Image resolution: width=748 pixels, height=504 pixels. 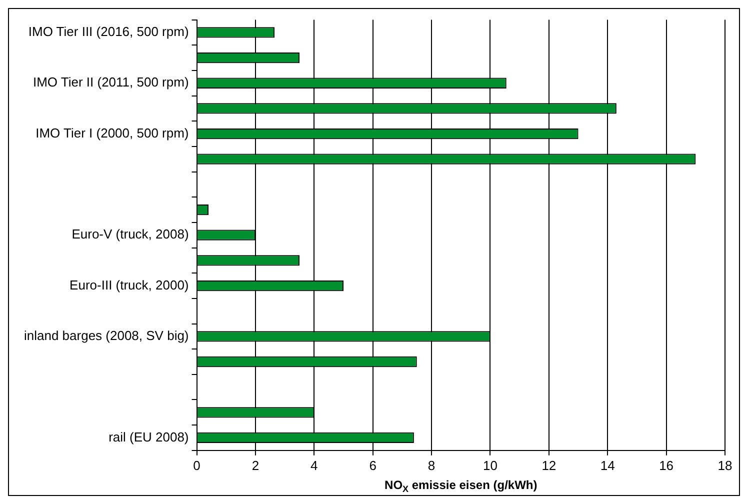 I want to click on y-tick-label: IMO Tier I (2000, 500 rpm), so click(x=112, y=132).